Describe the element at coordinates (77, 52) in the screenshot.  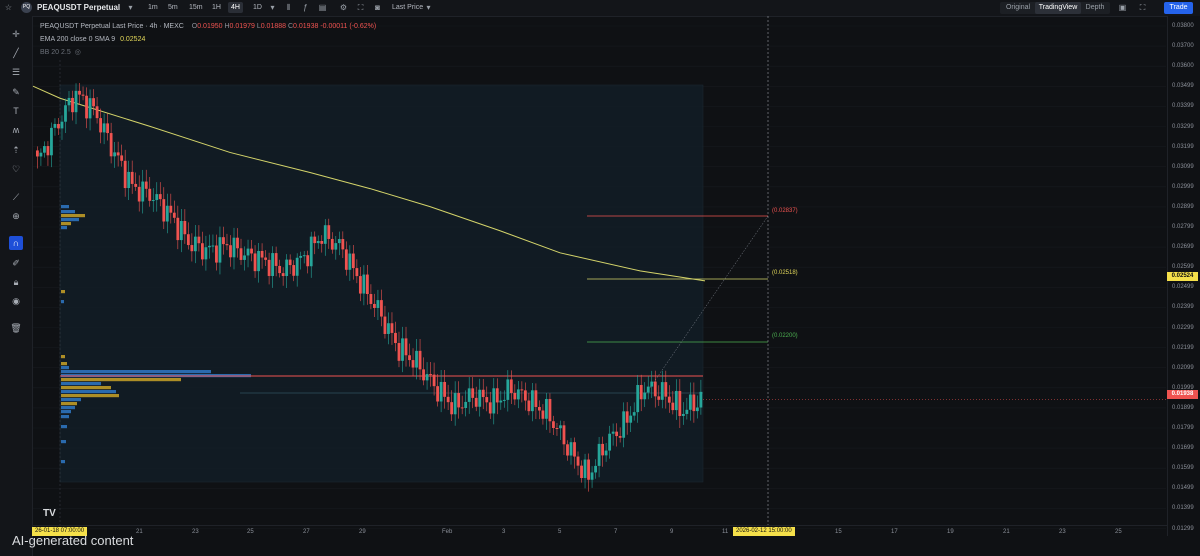
I see `eye-icon: ◎` at that location.